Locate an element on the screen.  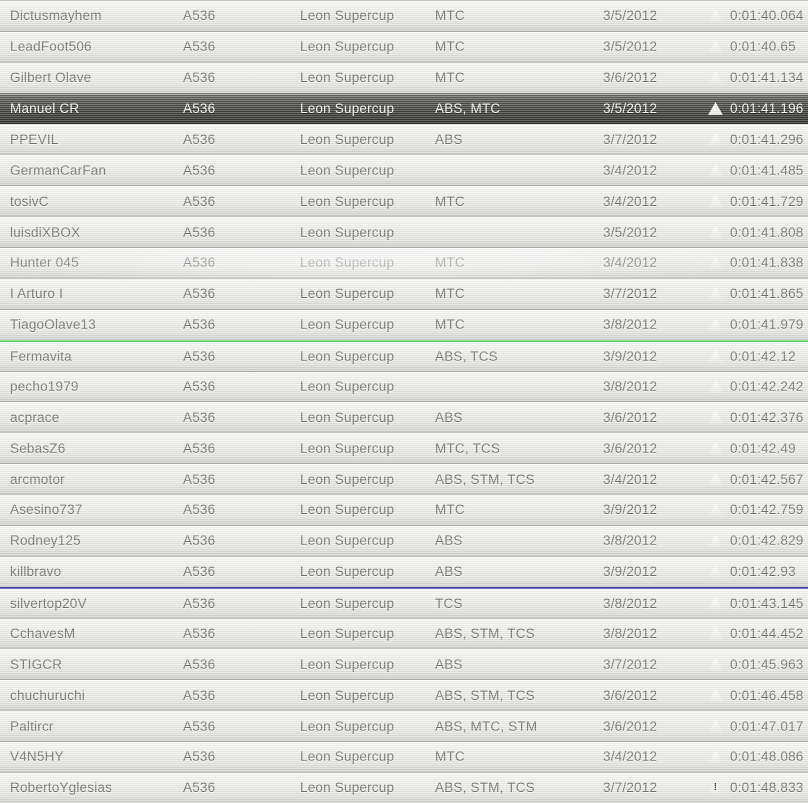
cell-lap-time: 0:01:47.017 is located at coordinates (758, 726).